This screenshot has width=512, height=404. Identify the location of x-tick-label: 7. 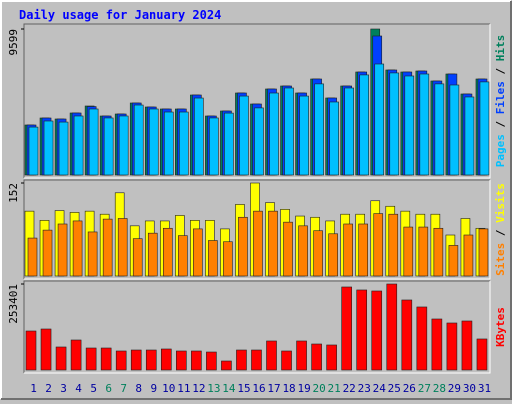
(123, 388).